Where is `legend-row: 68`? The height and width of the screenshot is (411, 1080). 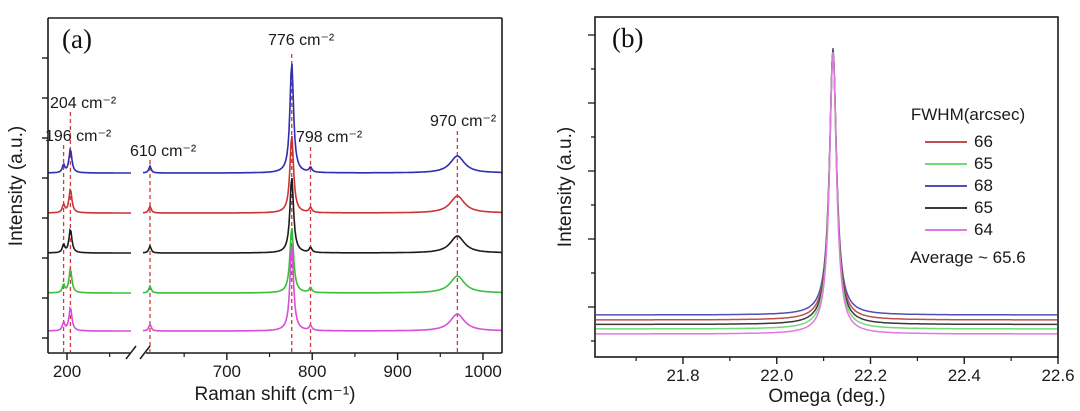
legend-row: 68 is located at coordinates (959, 185).